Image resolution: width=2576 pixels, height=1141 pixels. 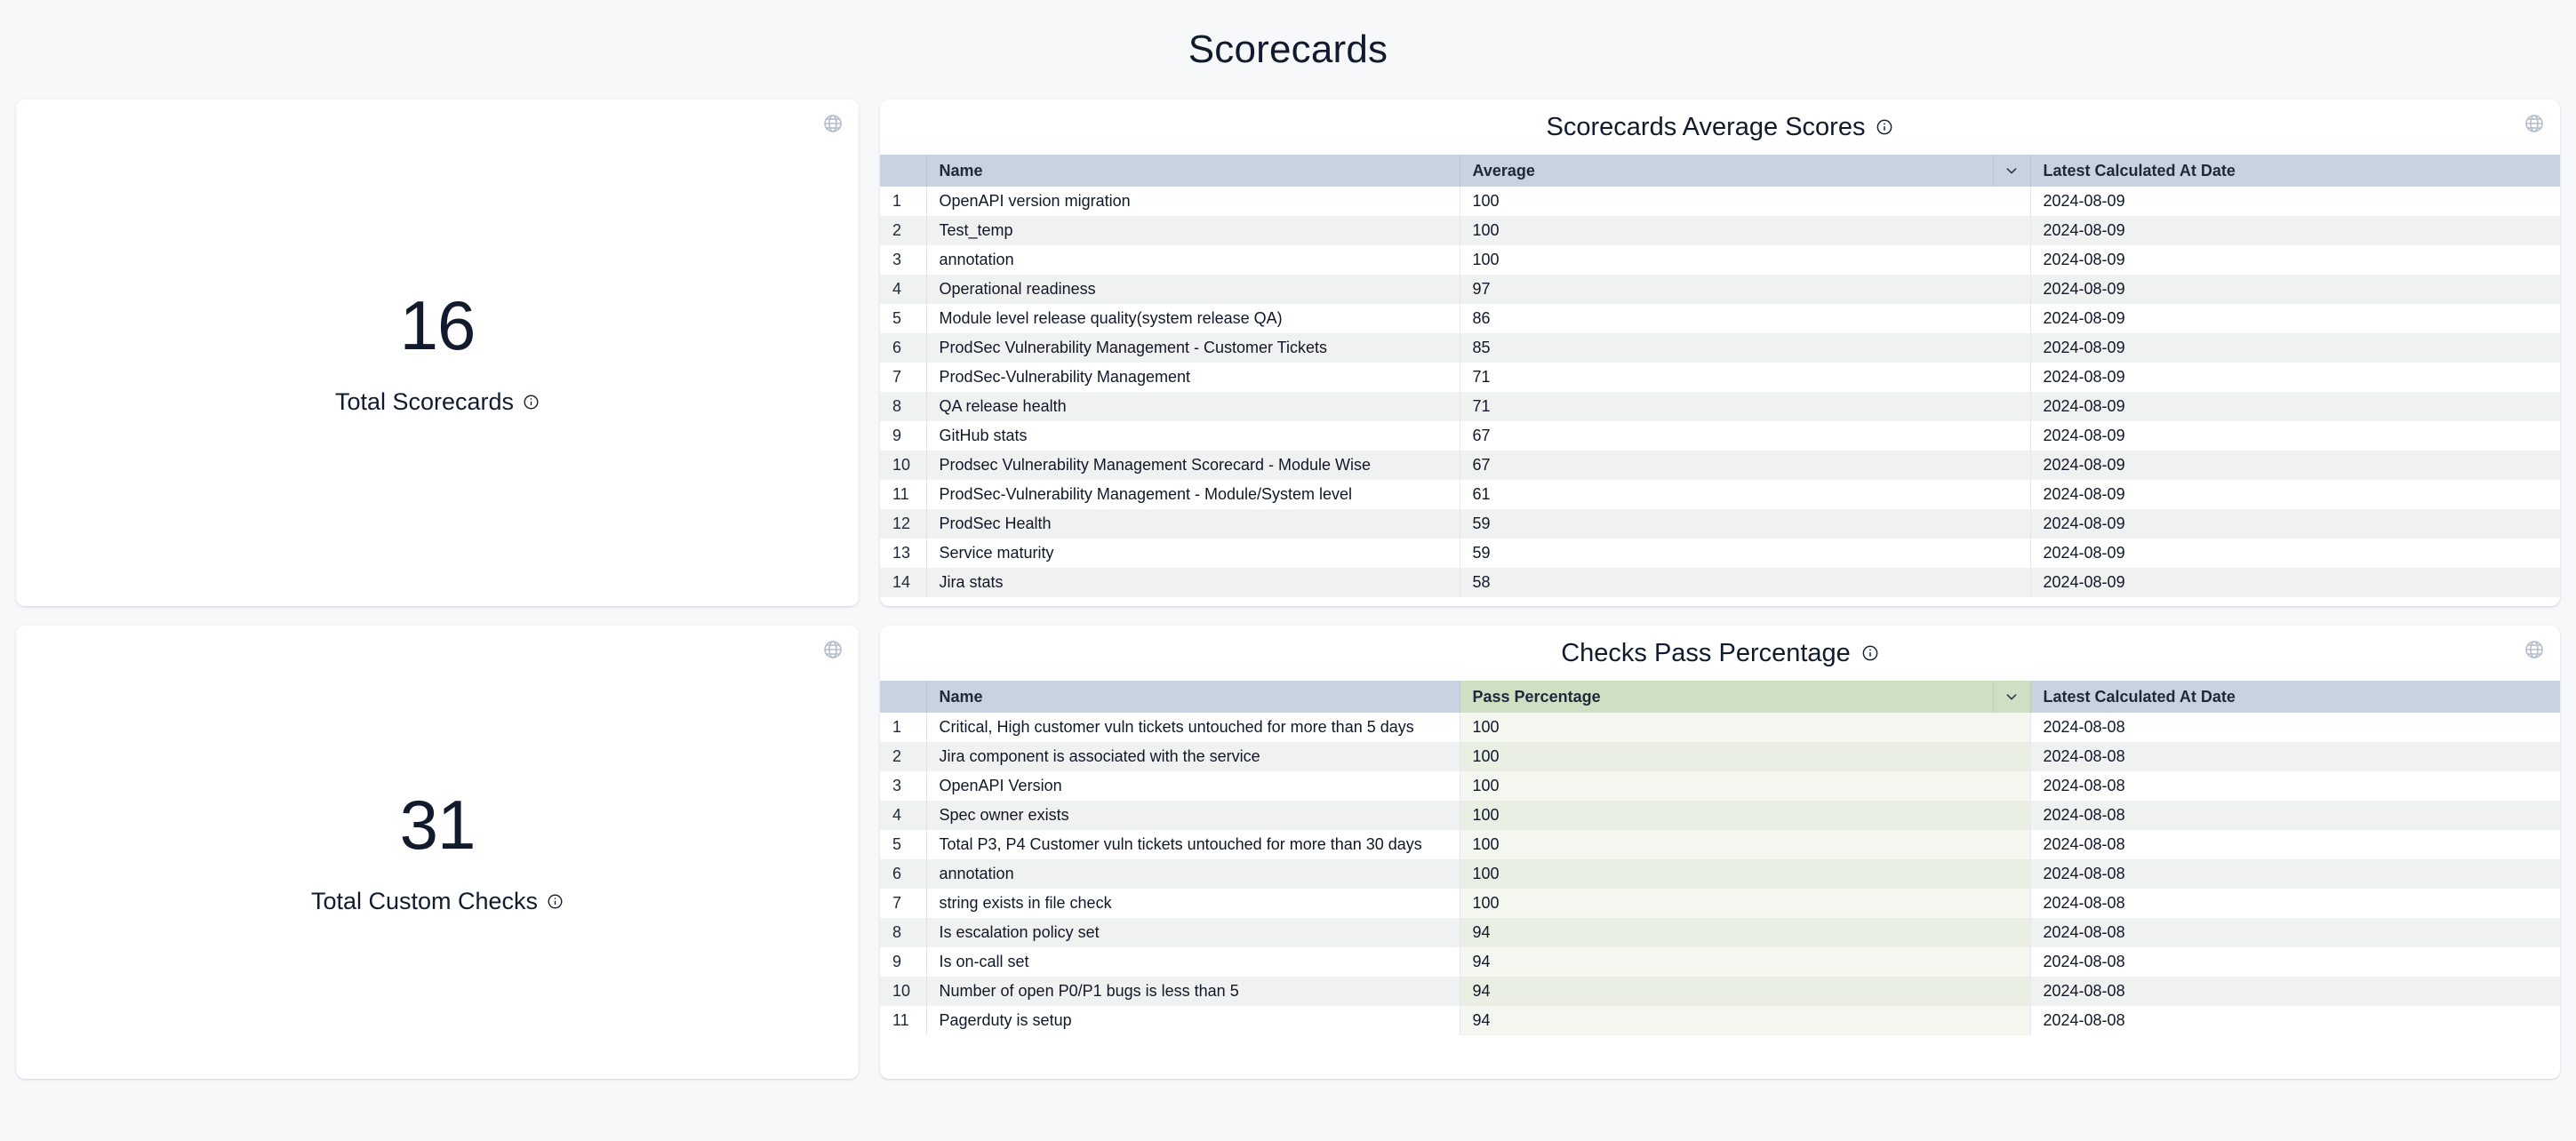 What do you see at coordinates (2012, 697) in the screenshot?
I see `sort-indicator-pass-percentage` at bounding box center [2012, 697].